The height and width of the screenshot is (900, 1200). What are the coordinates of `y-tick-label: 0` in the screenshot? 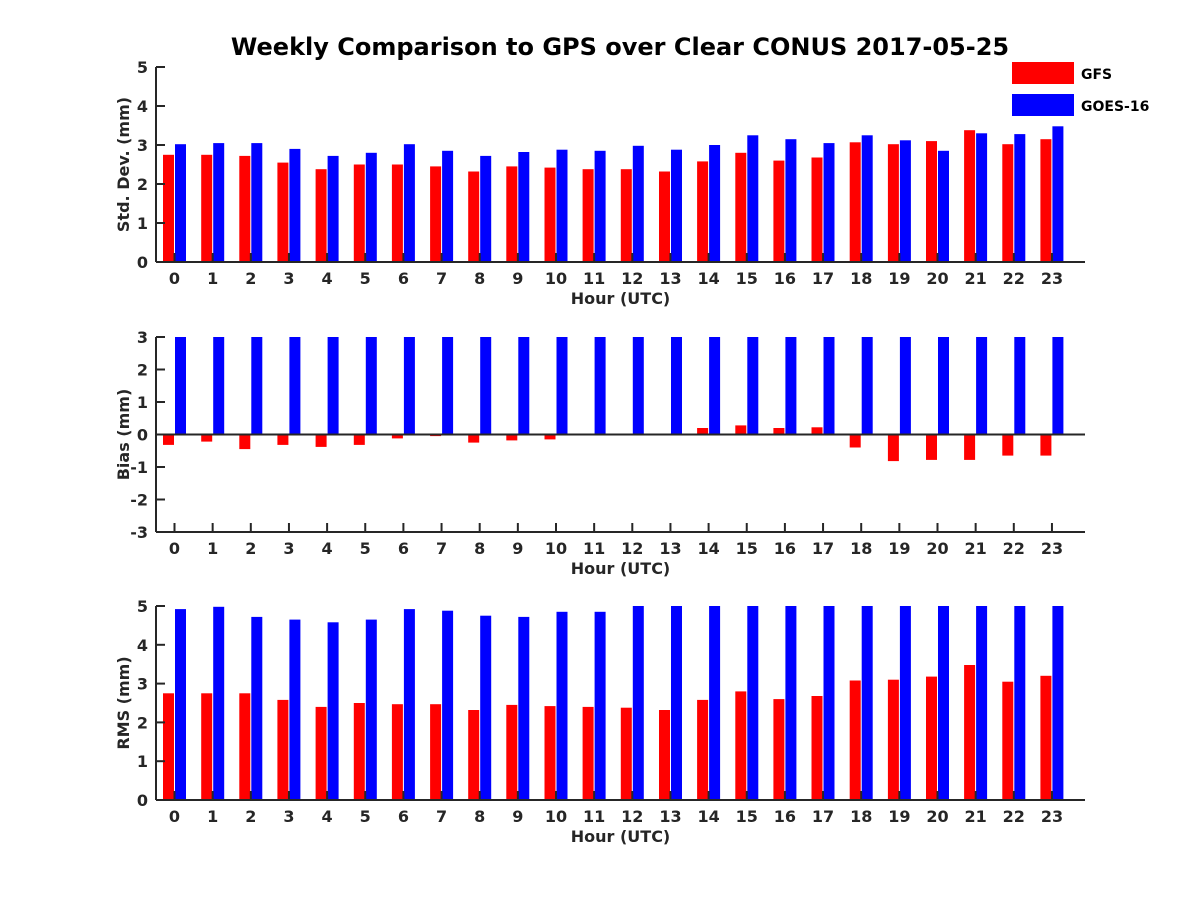 It's located at (142, 800).